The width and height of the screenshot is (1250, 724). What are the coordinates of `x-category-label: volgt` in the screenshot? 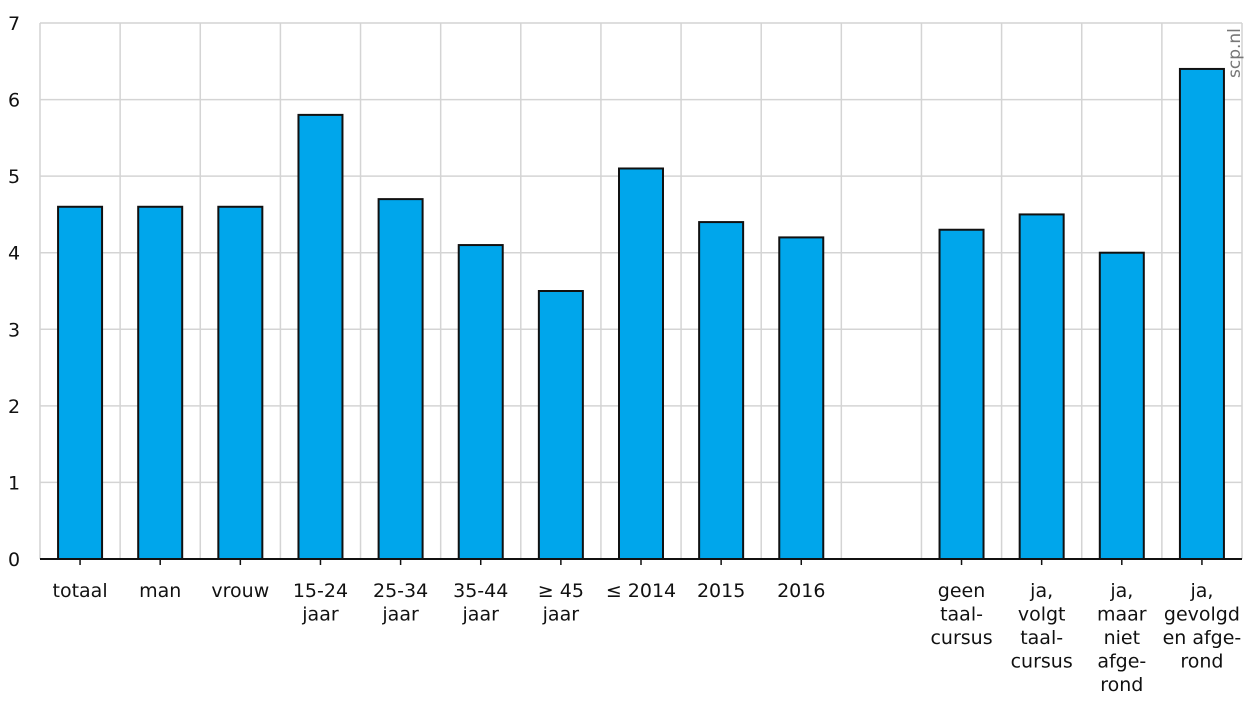 It's located at (1042, 615).